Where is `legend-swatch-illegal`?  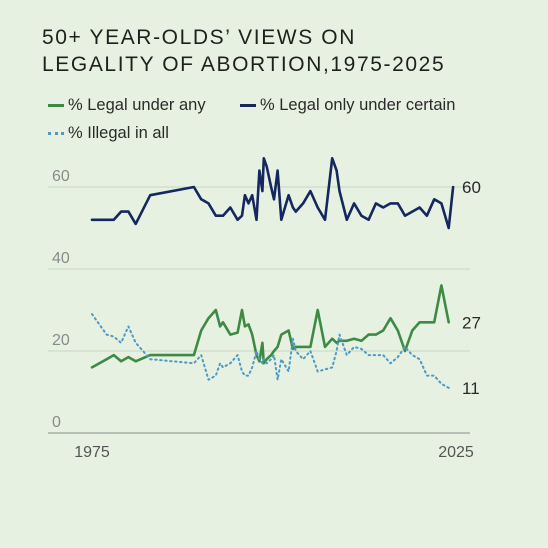
legend-swatch-illegal is located at coordinates (56, 133).